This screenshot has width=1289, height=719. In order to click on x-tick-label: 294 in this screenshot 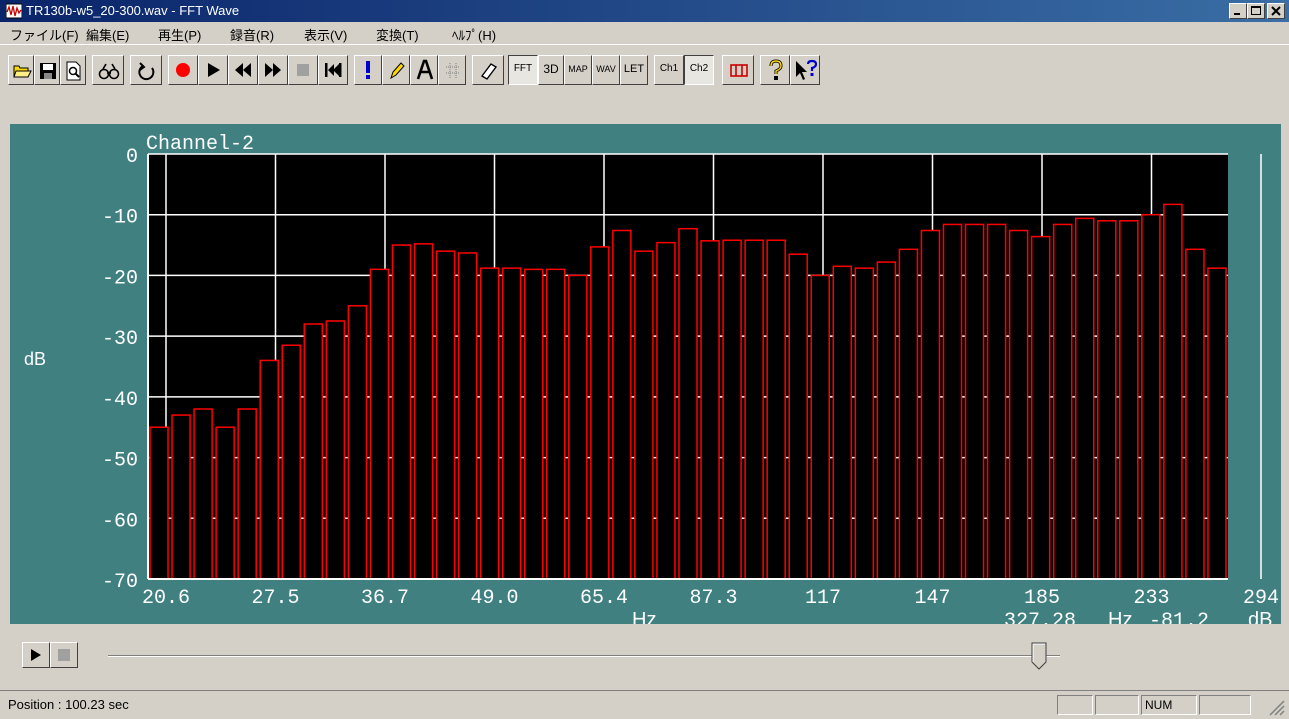, I will do `click(1261, 598)`.